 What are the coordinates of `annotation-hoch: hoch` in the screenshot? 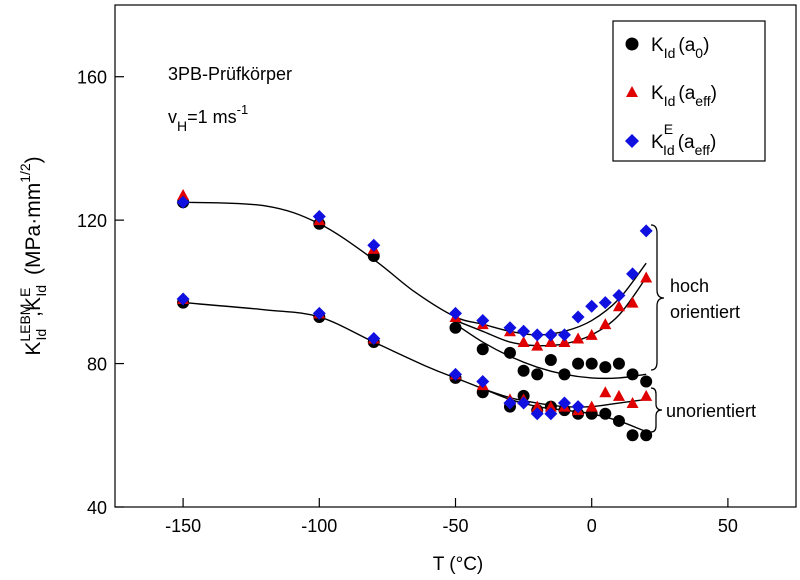 It's located at (689, 286).